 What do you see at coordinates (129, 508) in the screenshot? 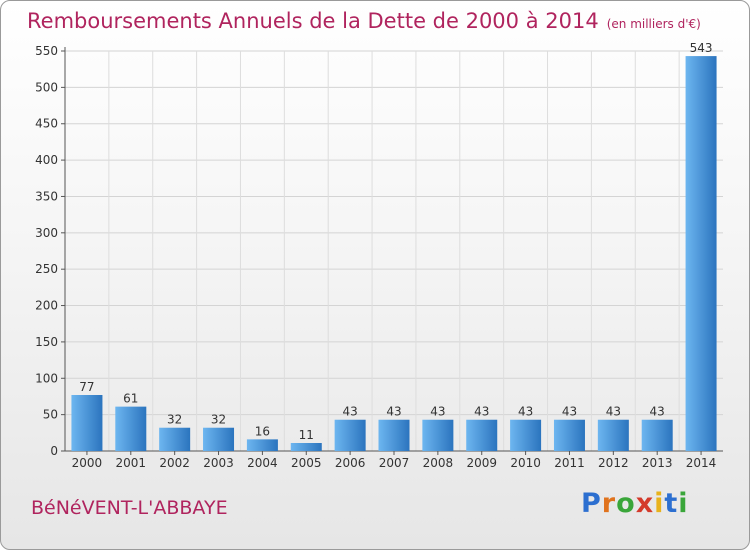
I see `commune-name: BéNéVENT-L'ABBAYE` at bounding box center [129, 508].